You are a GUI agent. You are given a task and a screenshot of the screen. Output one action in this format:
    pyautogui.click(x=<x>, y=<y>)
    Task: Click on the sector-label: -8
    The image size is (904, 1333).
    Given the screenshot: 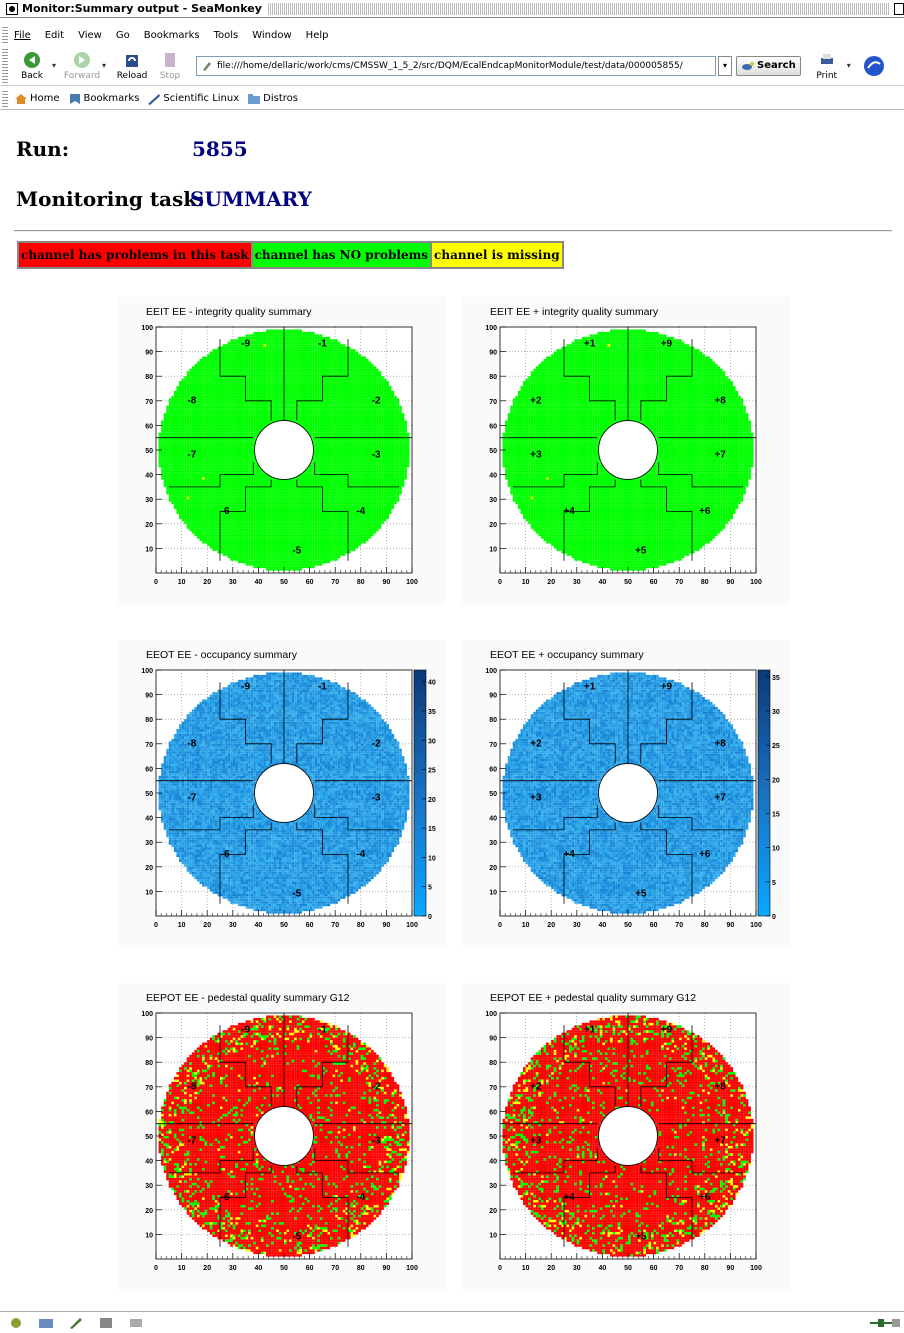 What is the action you would take?
    pyautogui.click(x=191, y=743)
    